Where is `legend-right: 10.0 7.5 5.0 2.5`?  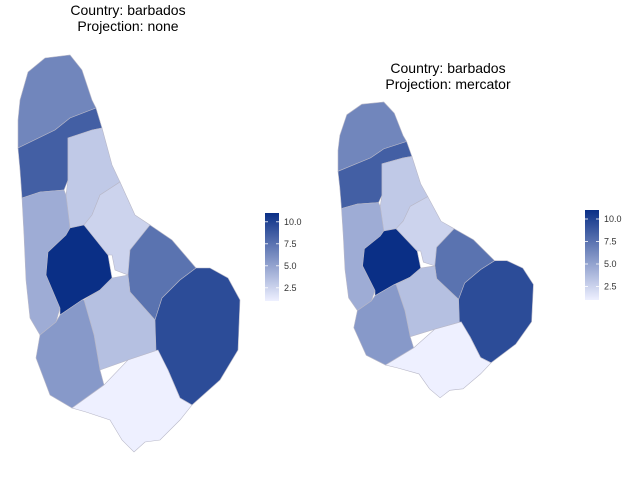
legend-right: 10.0 7.5 5.0 2.5 is located at coordinates (603, 255).